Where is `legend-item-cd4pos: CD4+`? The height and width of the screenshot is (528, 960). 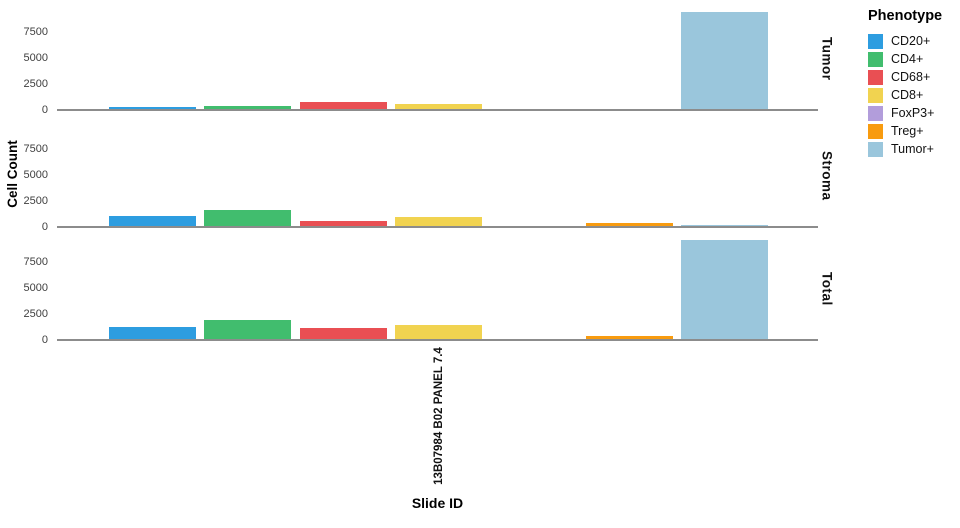 legend-item-cd4pos: CD4+ is located at coordinates (913, 59).